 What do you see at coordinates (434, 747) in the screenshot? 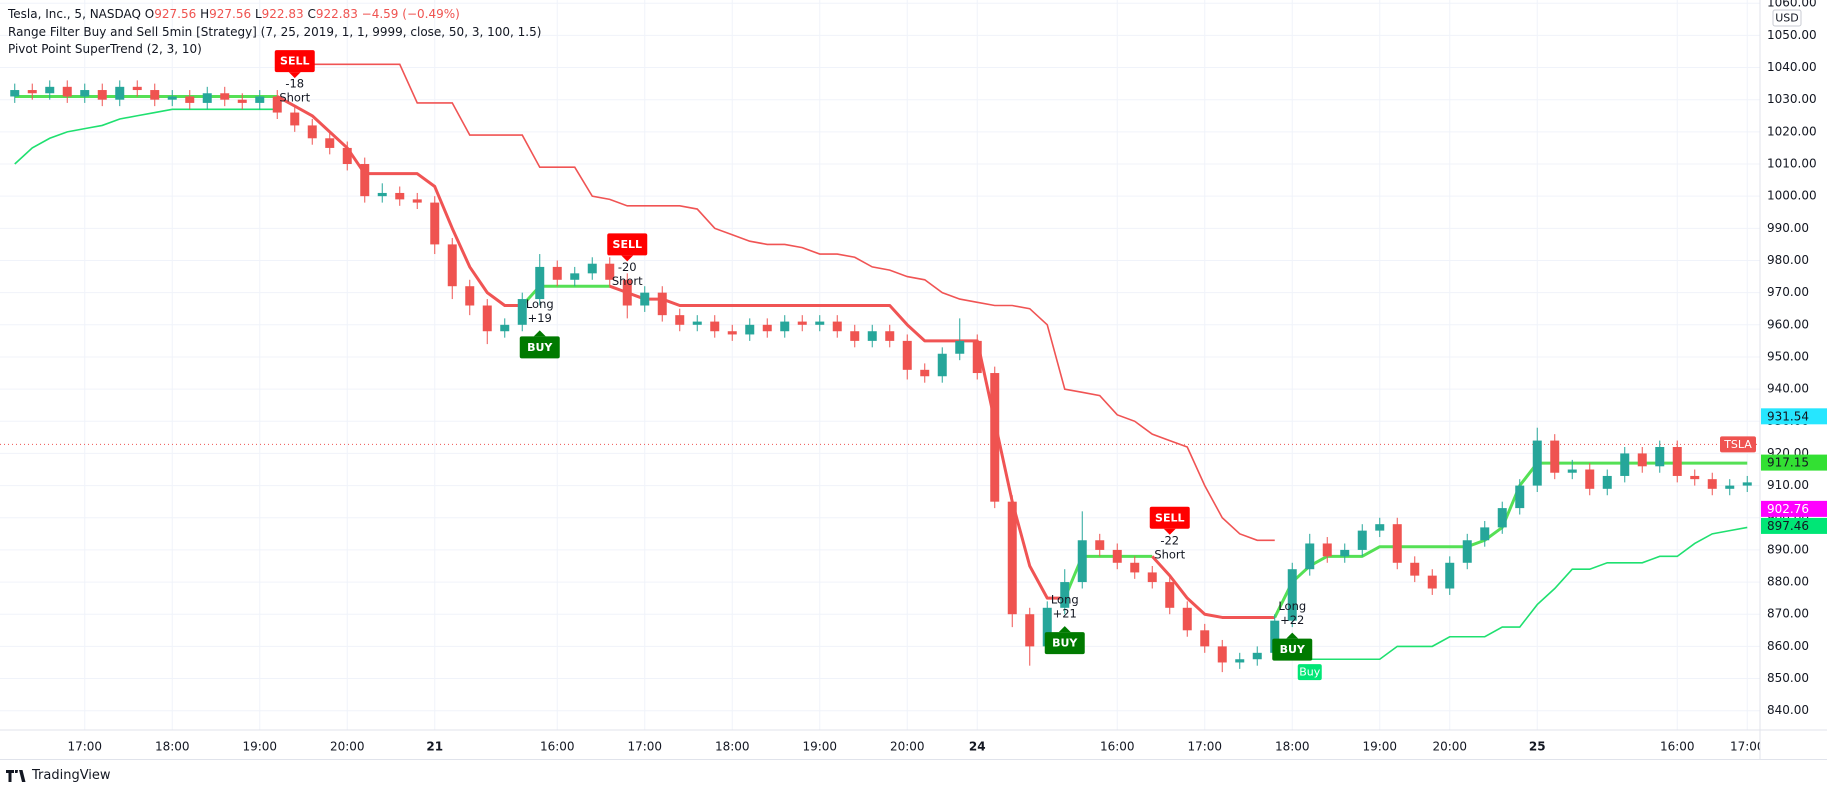
I see `x-tick-label: 21` at bounding box center [434, 747].